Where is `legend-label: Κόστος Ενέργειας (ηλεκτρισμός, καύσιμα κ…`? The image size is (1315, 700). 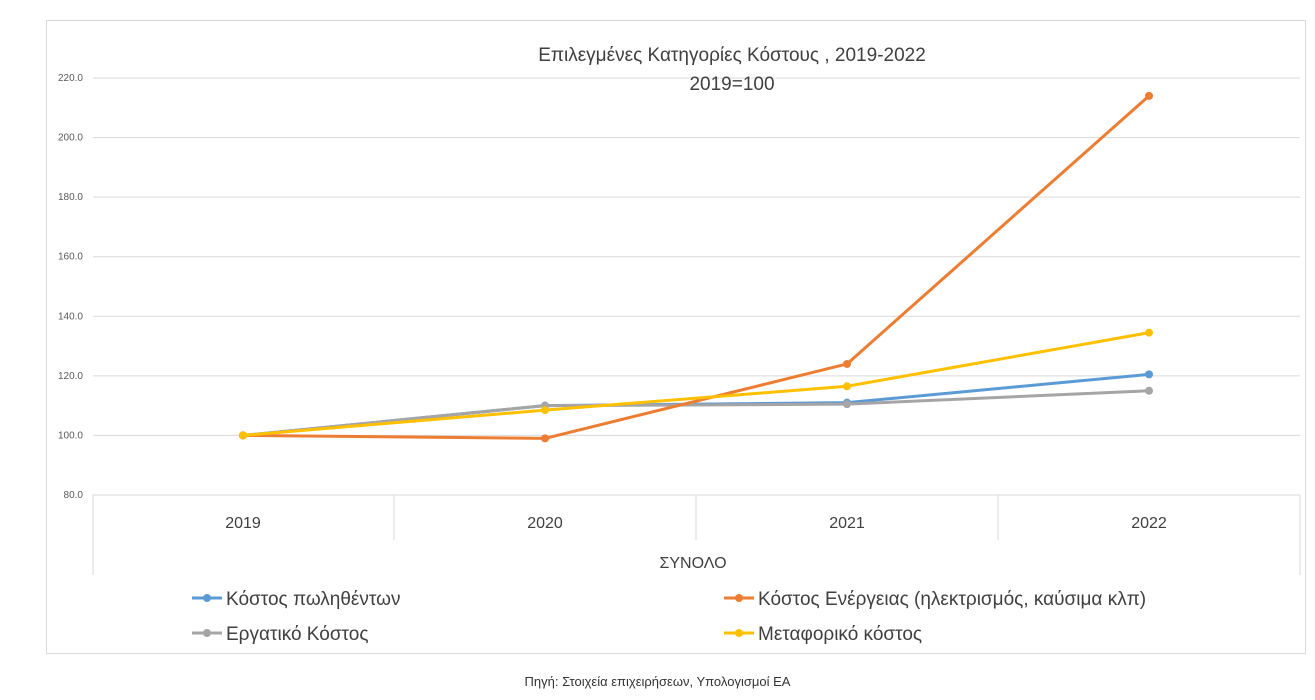
legend-label: Κόστος Ενέργειας (ηλεκτρισμός, καύσιμα κ… is located at coordinates (952, 599).